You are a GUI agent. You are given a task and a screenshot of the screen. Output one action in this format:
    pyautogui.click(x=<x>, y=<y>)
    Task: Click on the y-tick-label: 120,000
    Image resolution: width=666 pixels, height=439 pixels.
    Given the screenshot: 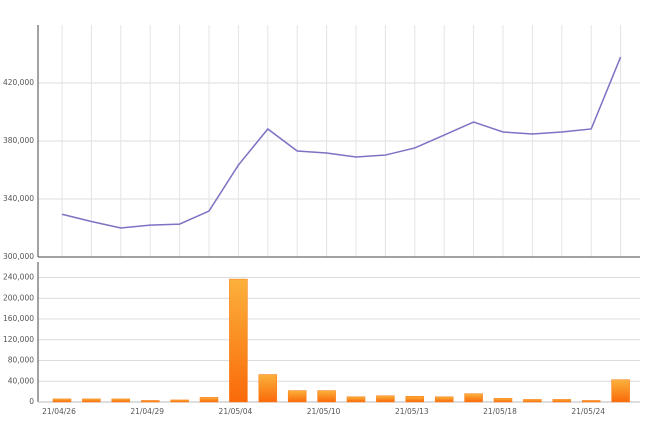 What is the action you would take?
    pyautogui.click(x=18, y=339)
    